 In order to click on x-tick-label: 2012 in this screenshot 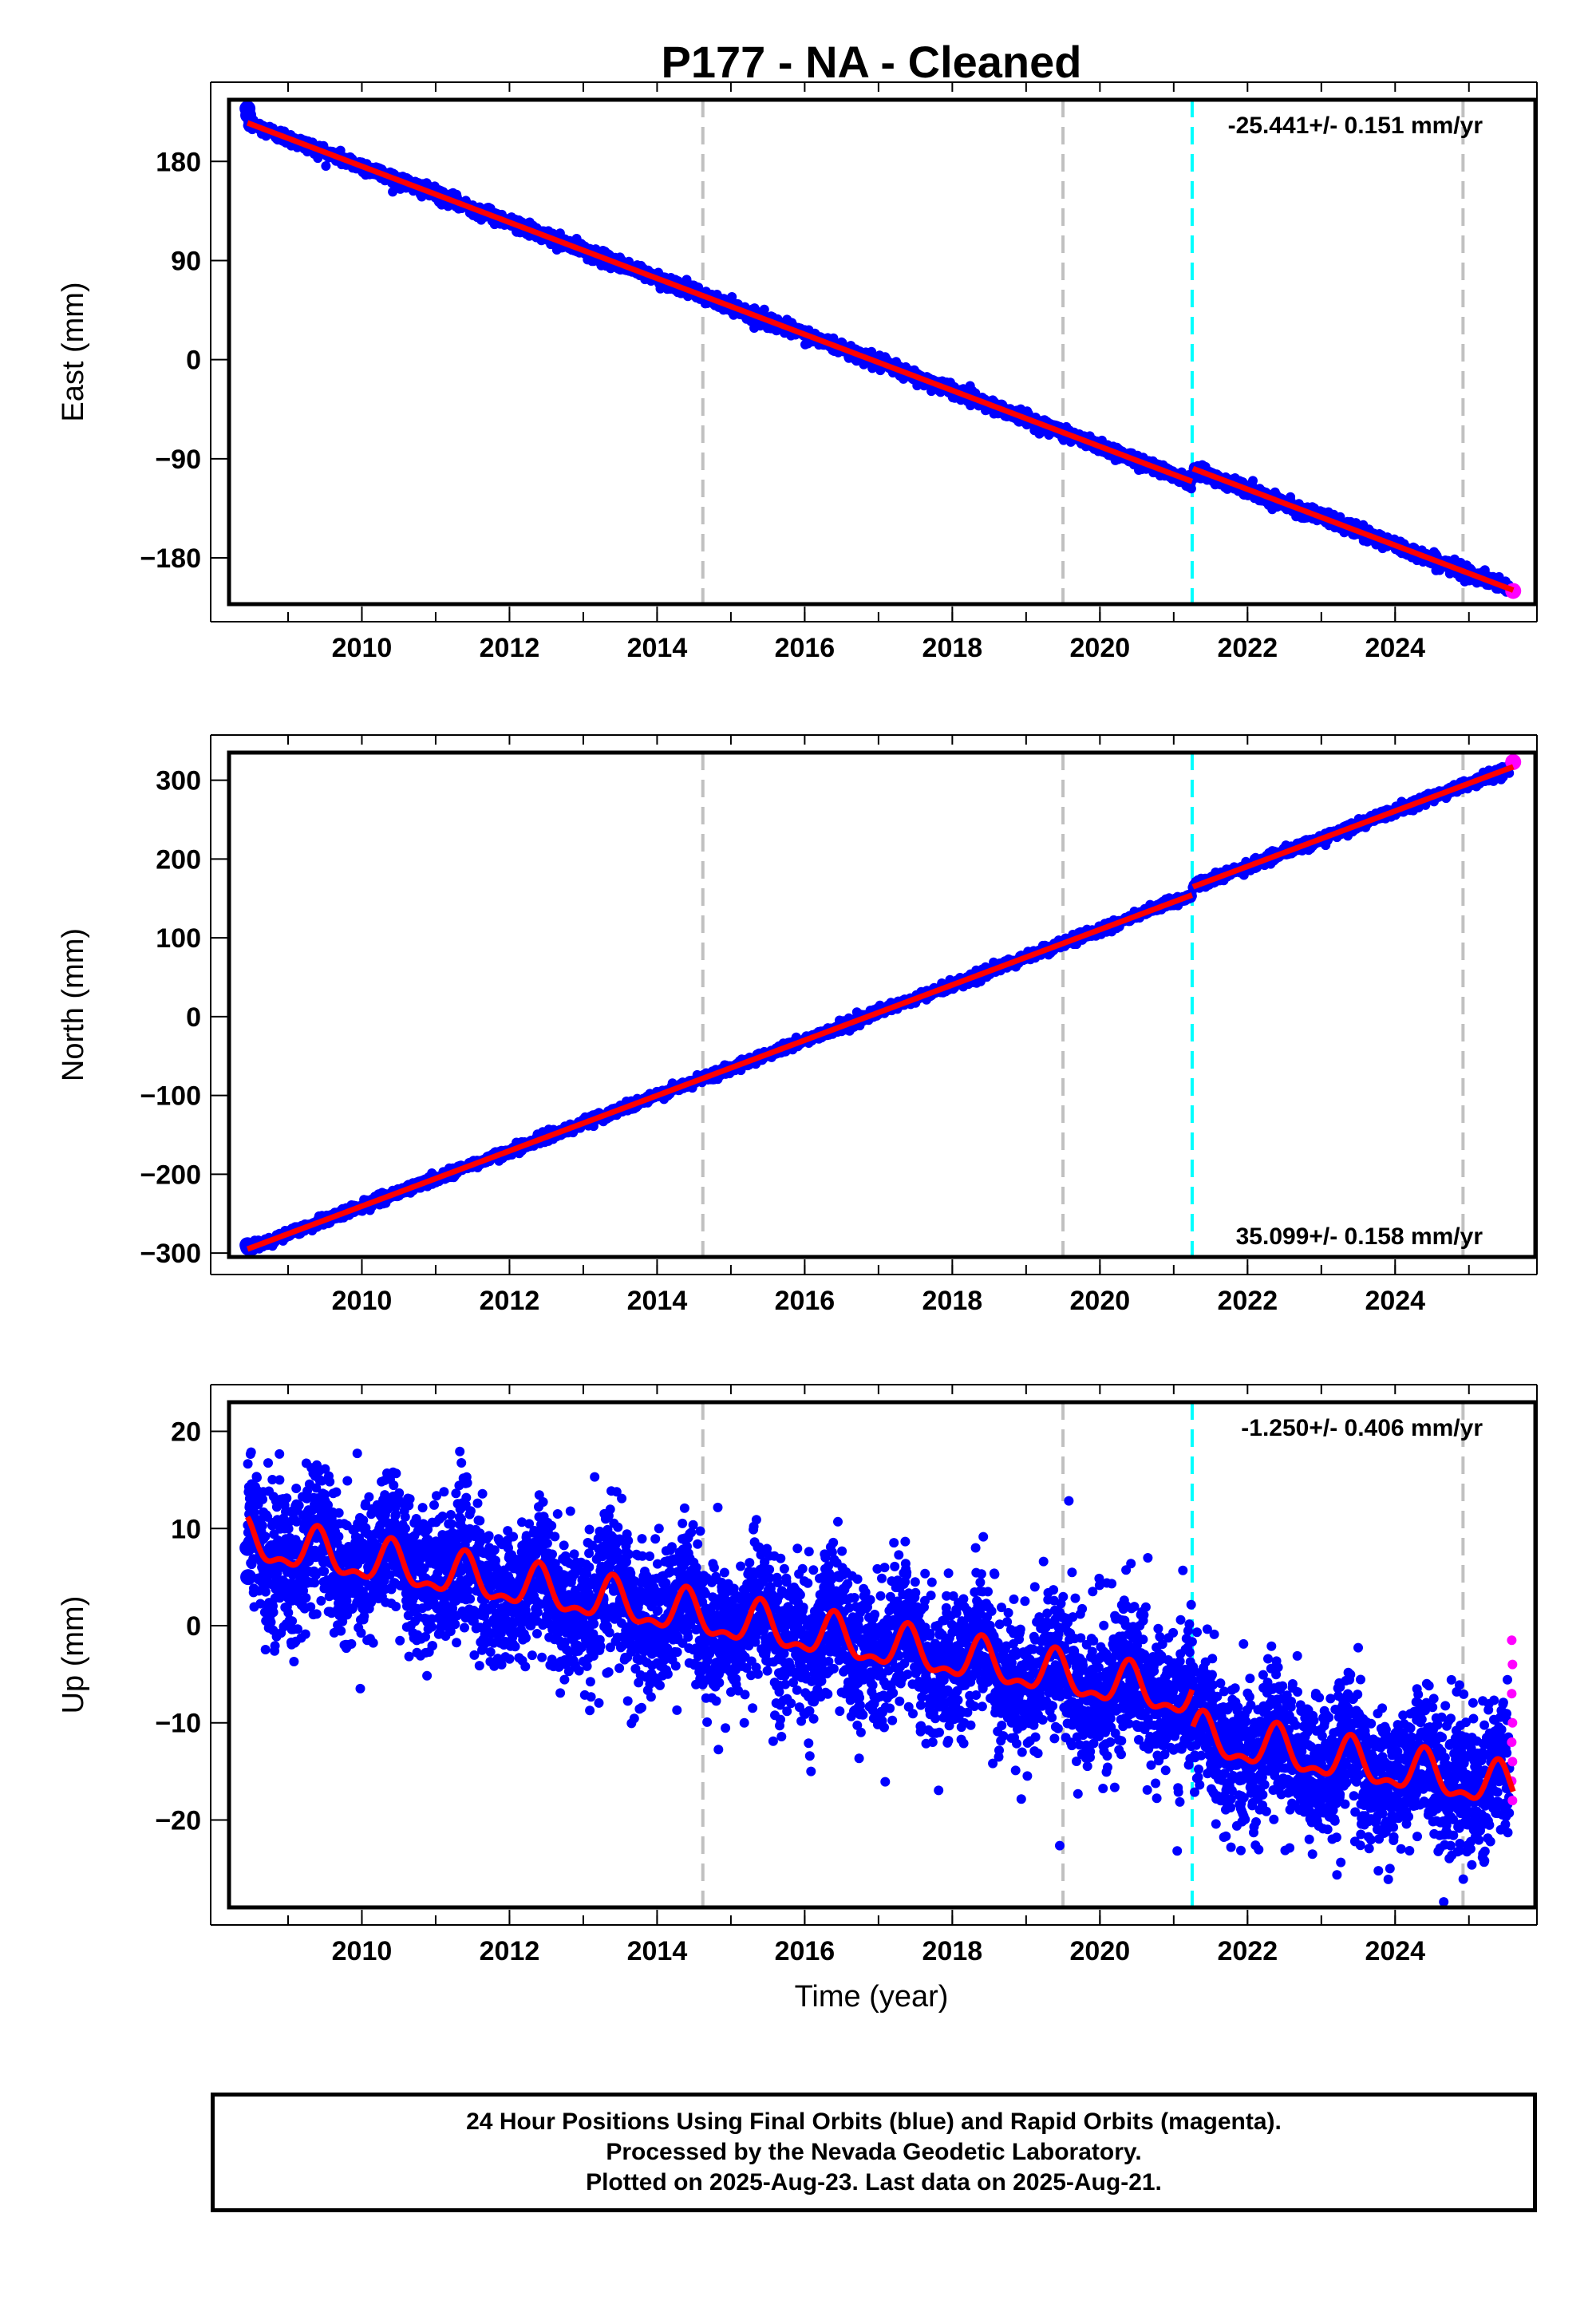, I will do `click(510, 648)`.